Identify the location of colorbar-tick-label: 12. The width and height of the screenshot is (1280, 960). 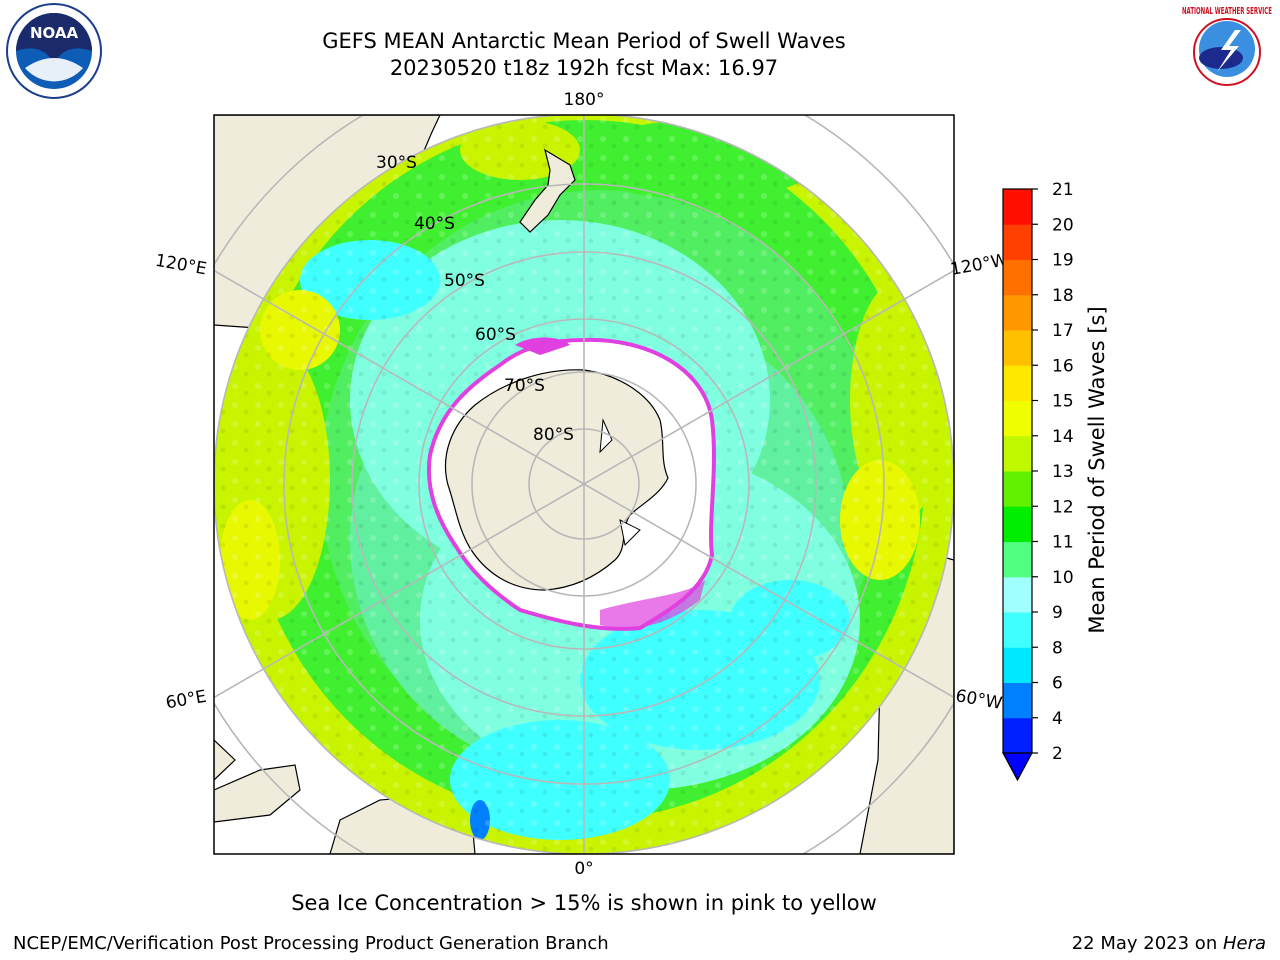
(1063, 507).